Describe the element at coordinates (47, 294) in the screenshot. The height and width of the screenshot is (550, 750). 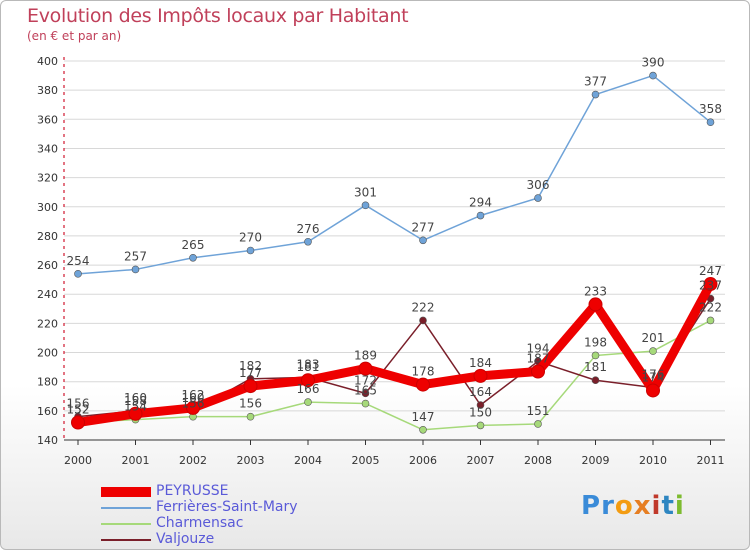
I see `y-tick-label: 240` at that location.